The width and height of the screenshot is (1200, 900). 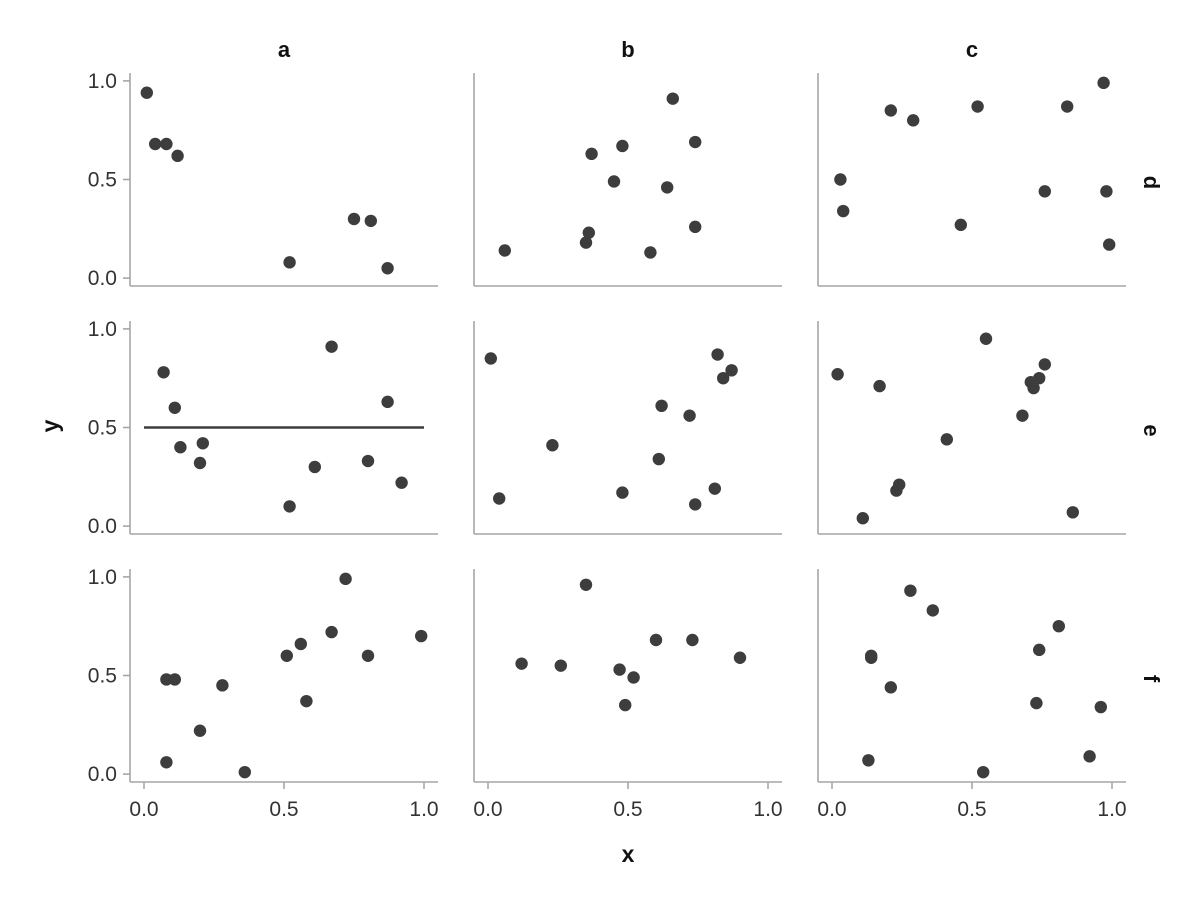 I want to click on facet-row-label-f: f, so click(x=1151, y=679).